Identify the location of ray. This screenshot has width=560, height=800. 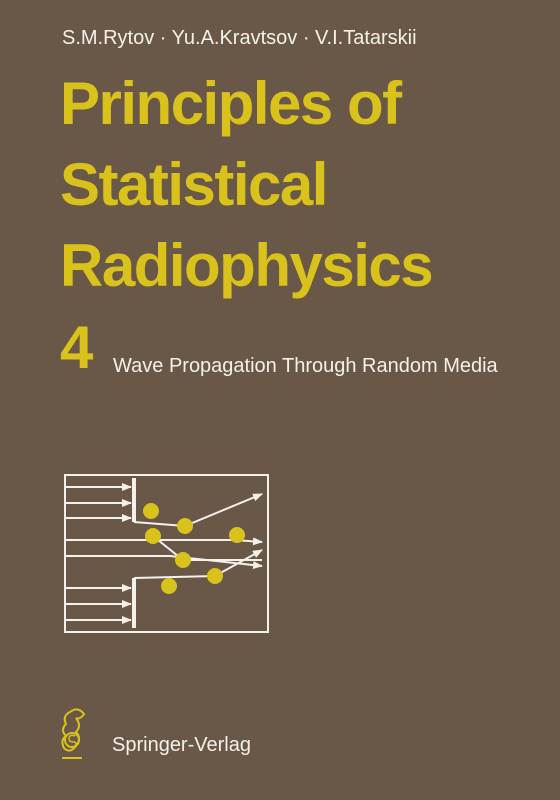
(164, 562).